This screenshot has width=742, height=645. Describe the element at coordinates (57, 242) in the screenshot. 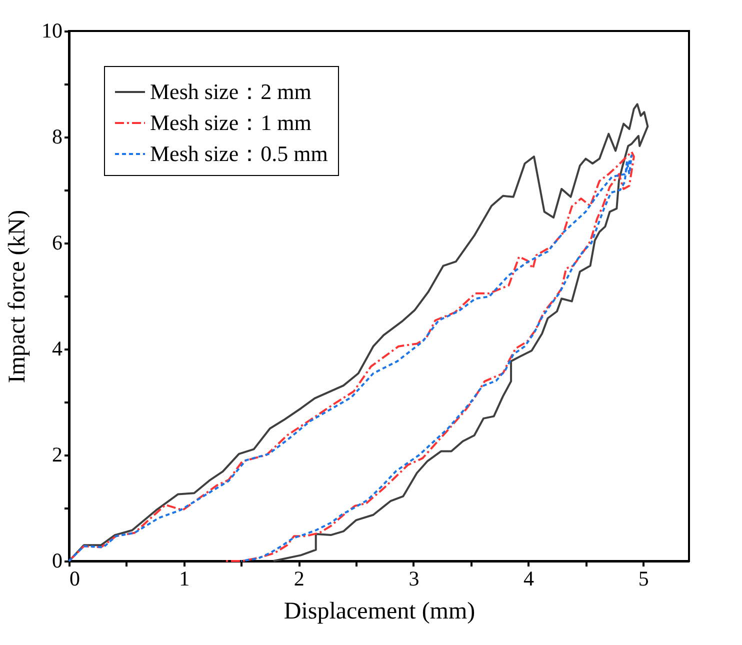

I see `y-tick-label: 6` at that location.